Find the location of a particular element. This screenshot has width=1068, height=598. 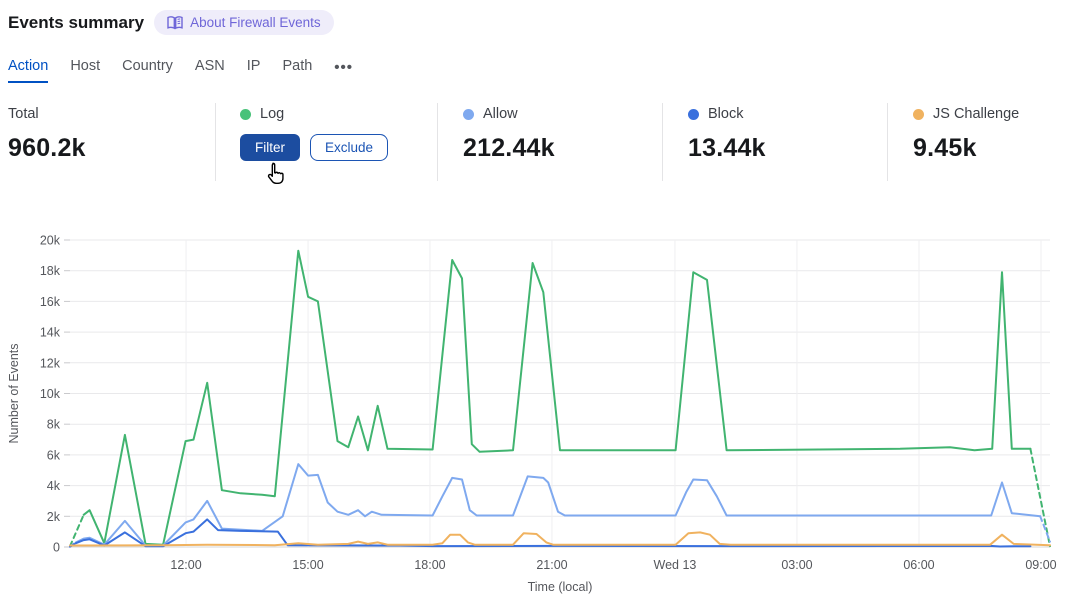

y-tick-label: 0 is located at coordinates (56, 548).